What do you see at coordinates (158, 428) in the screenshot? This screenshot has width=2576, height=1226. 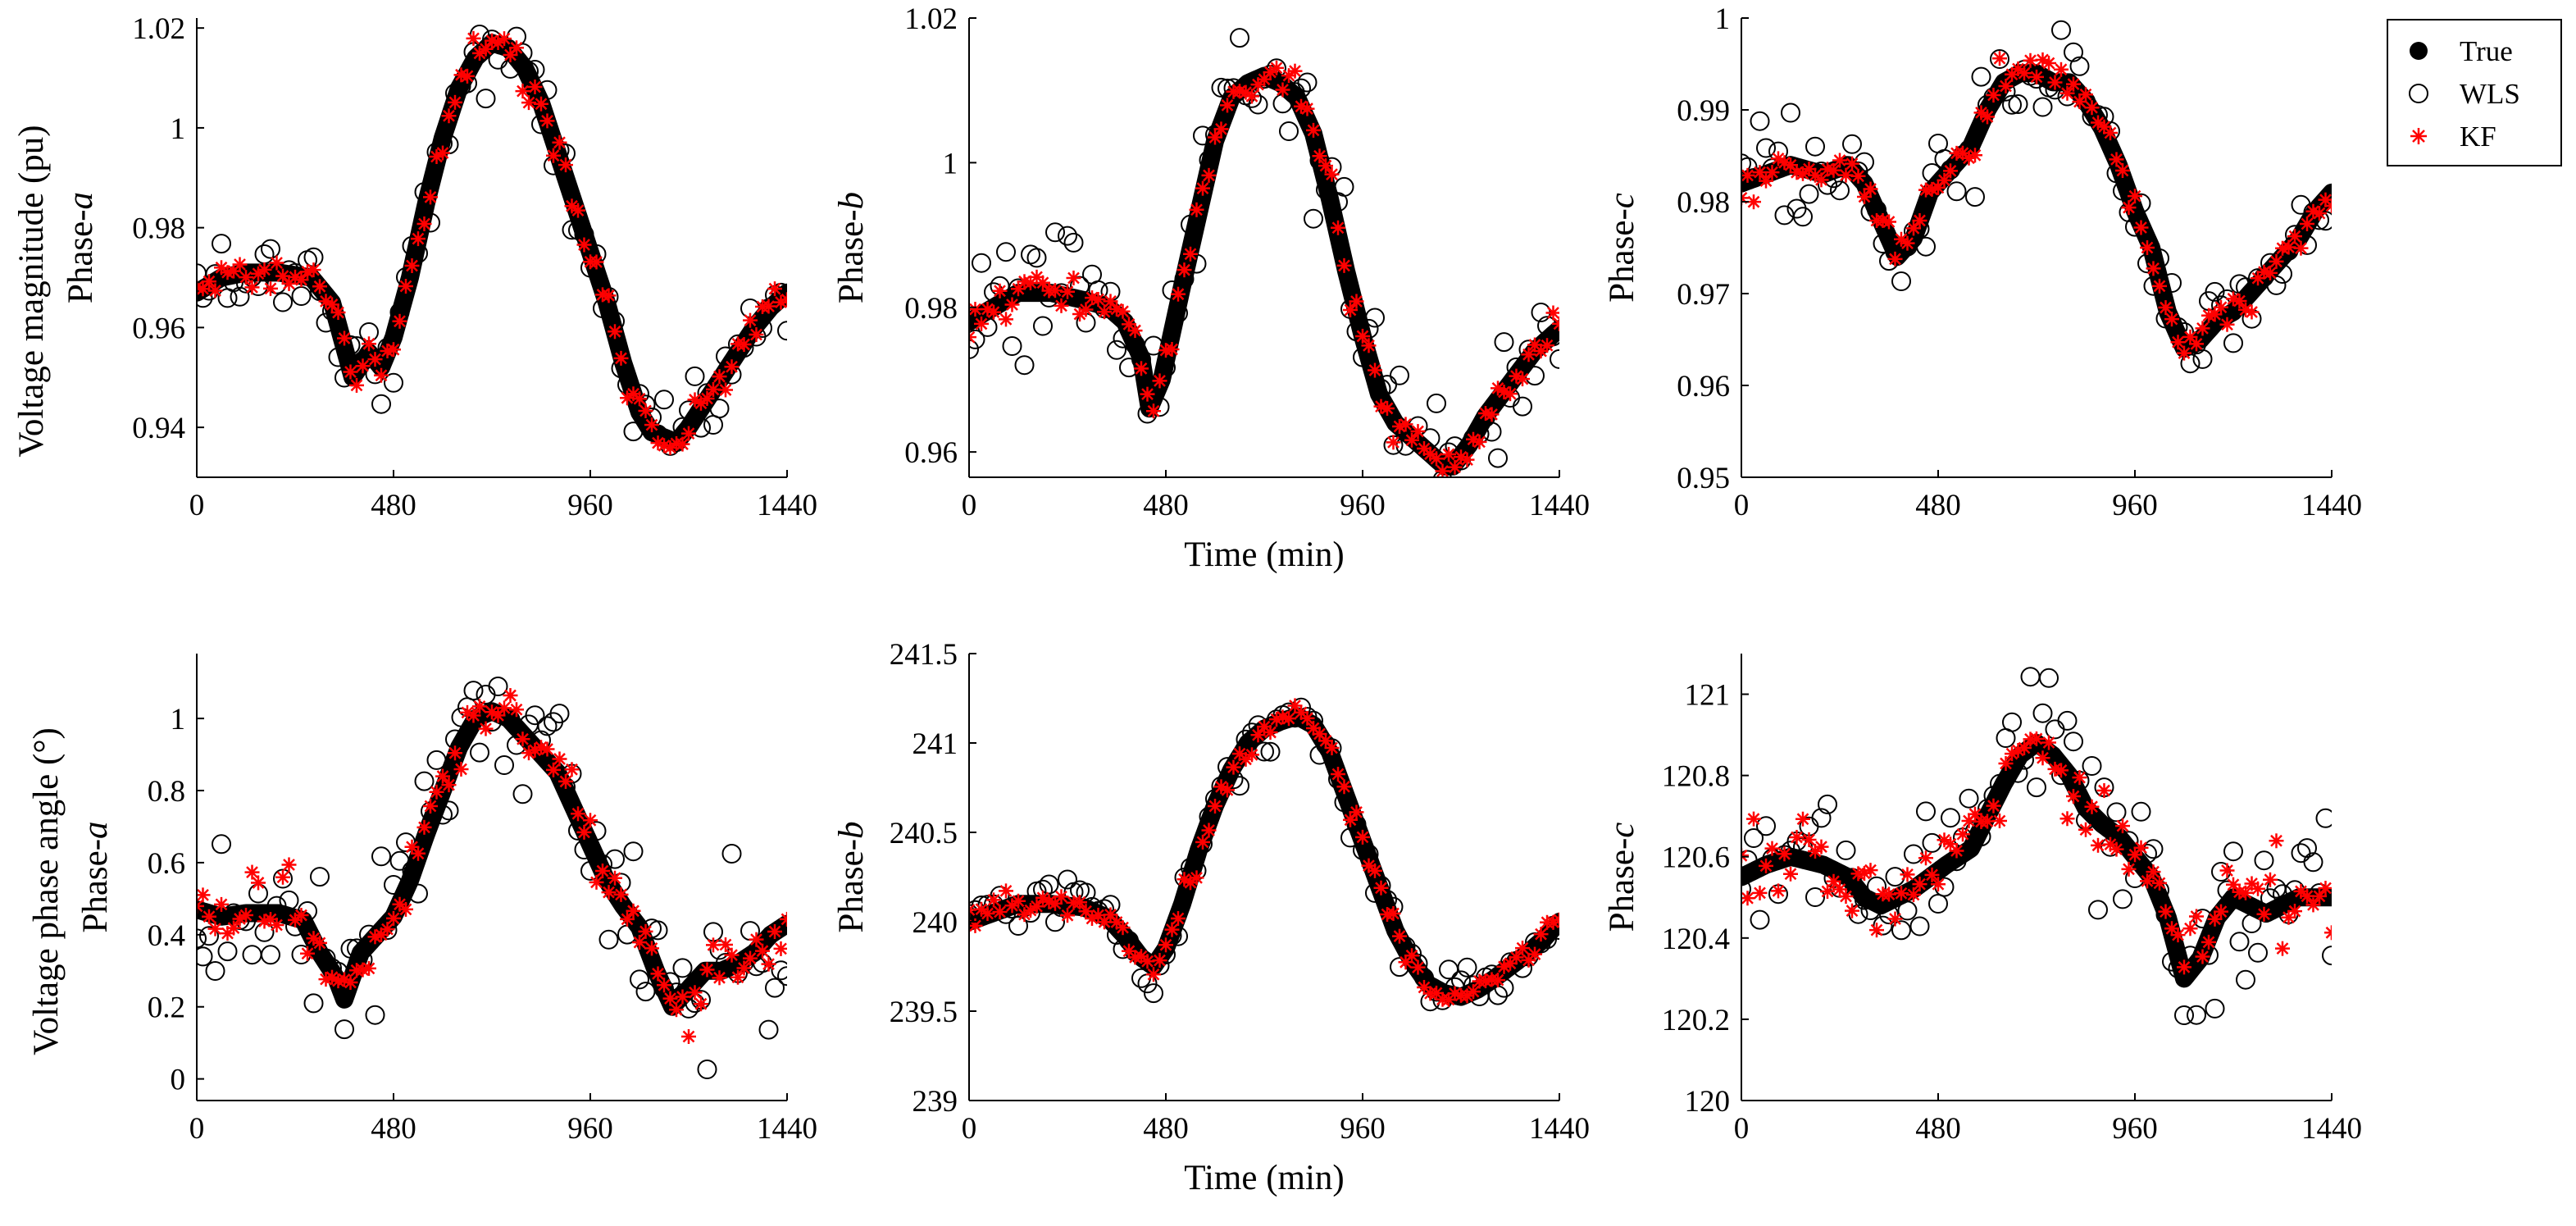 I see `y-tick-label: 0.94` at bounding box center [158, 428].